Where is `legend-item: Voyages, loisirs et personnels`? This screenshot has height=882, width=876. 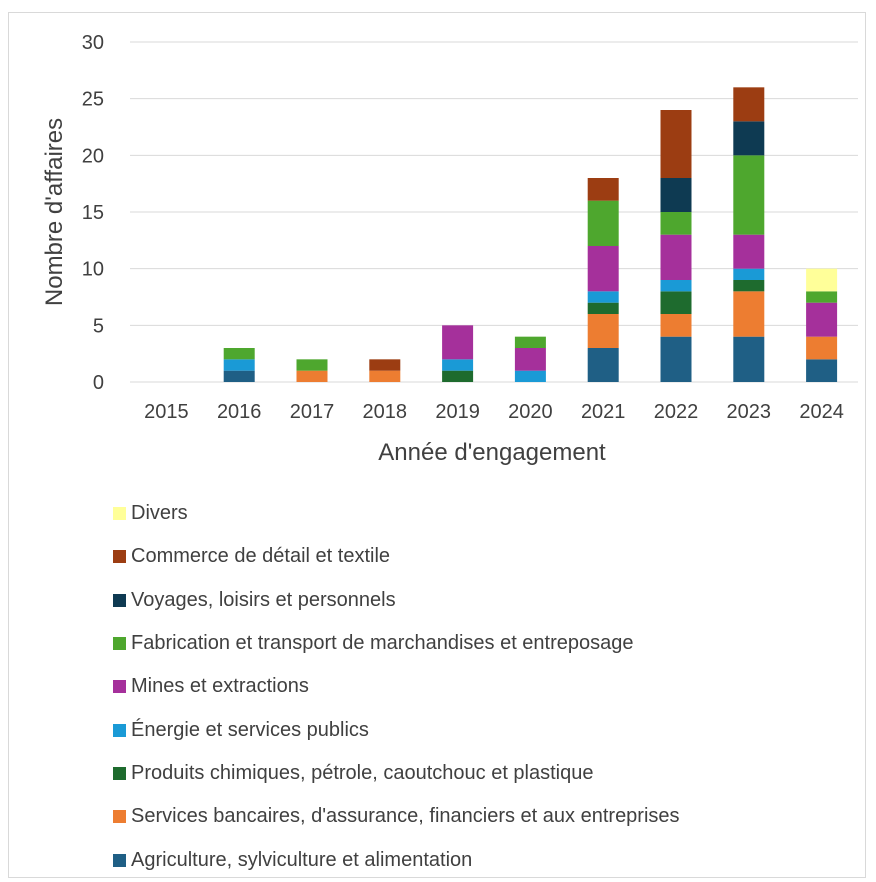
legend-item: Voyages, loisirs et personnels is located at coordinates (396, 600).